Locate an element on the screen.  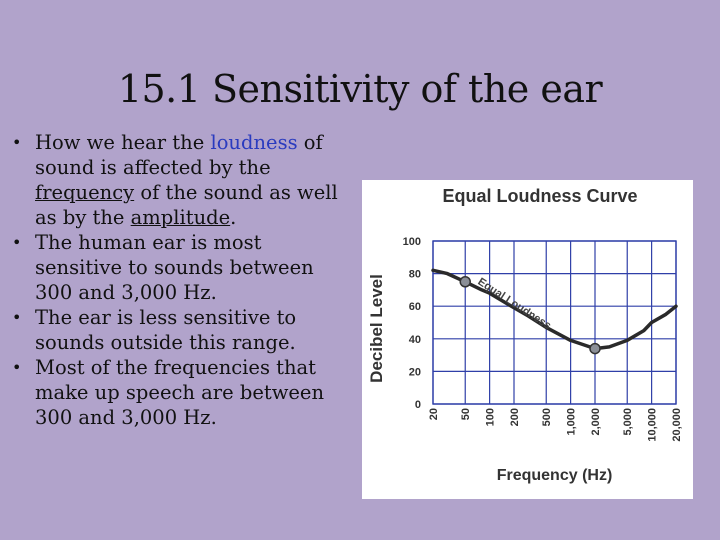
chart-title: Equal Loudness Curve is located at coordinates (539, 196).